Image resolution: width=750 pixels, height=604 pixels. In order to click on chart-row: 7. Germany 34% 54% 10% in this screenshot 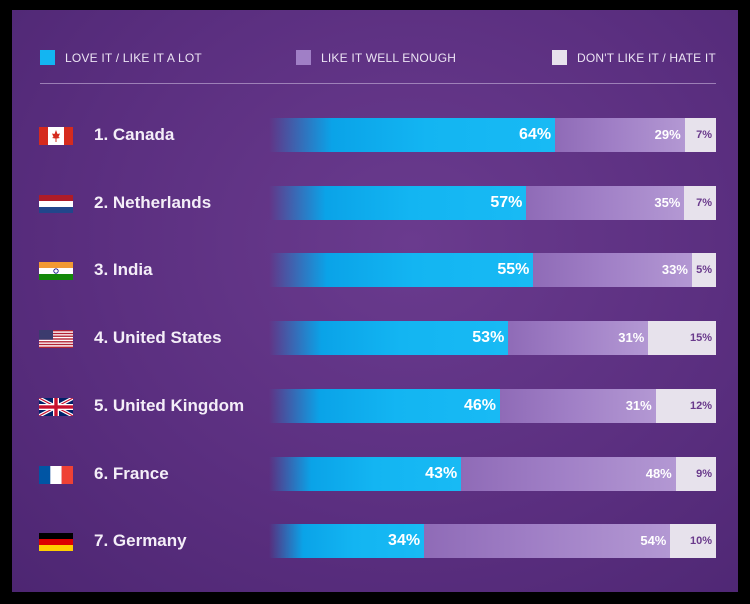, I will do `click(375, 541)`.